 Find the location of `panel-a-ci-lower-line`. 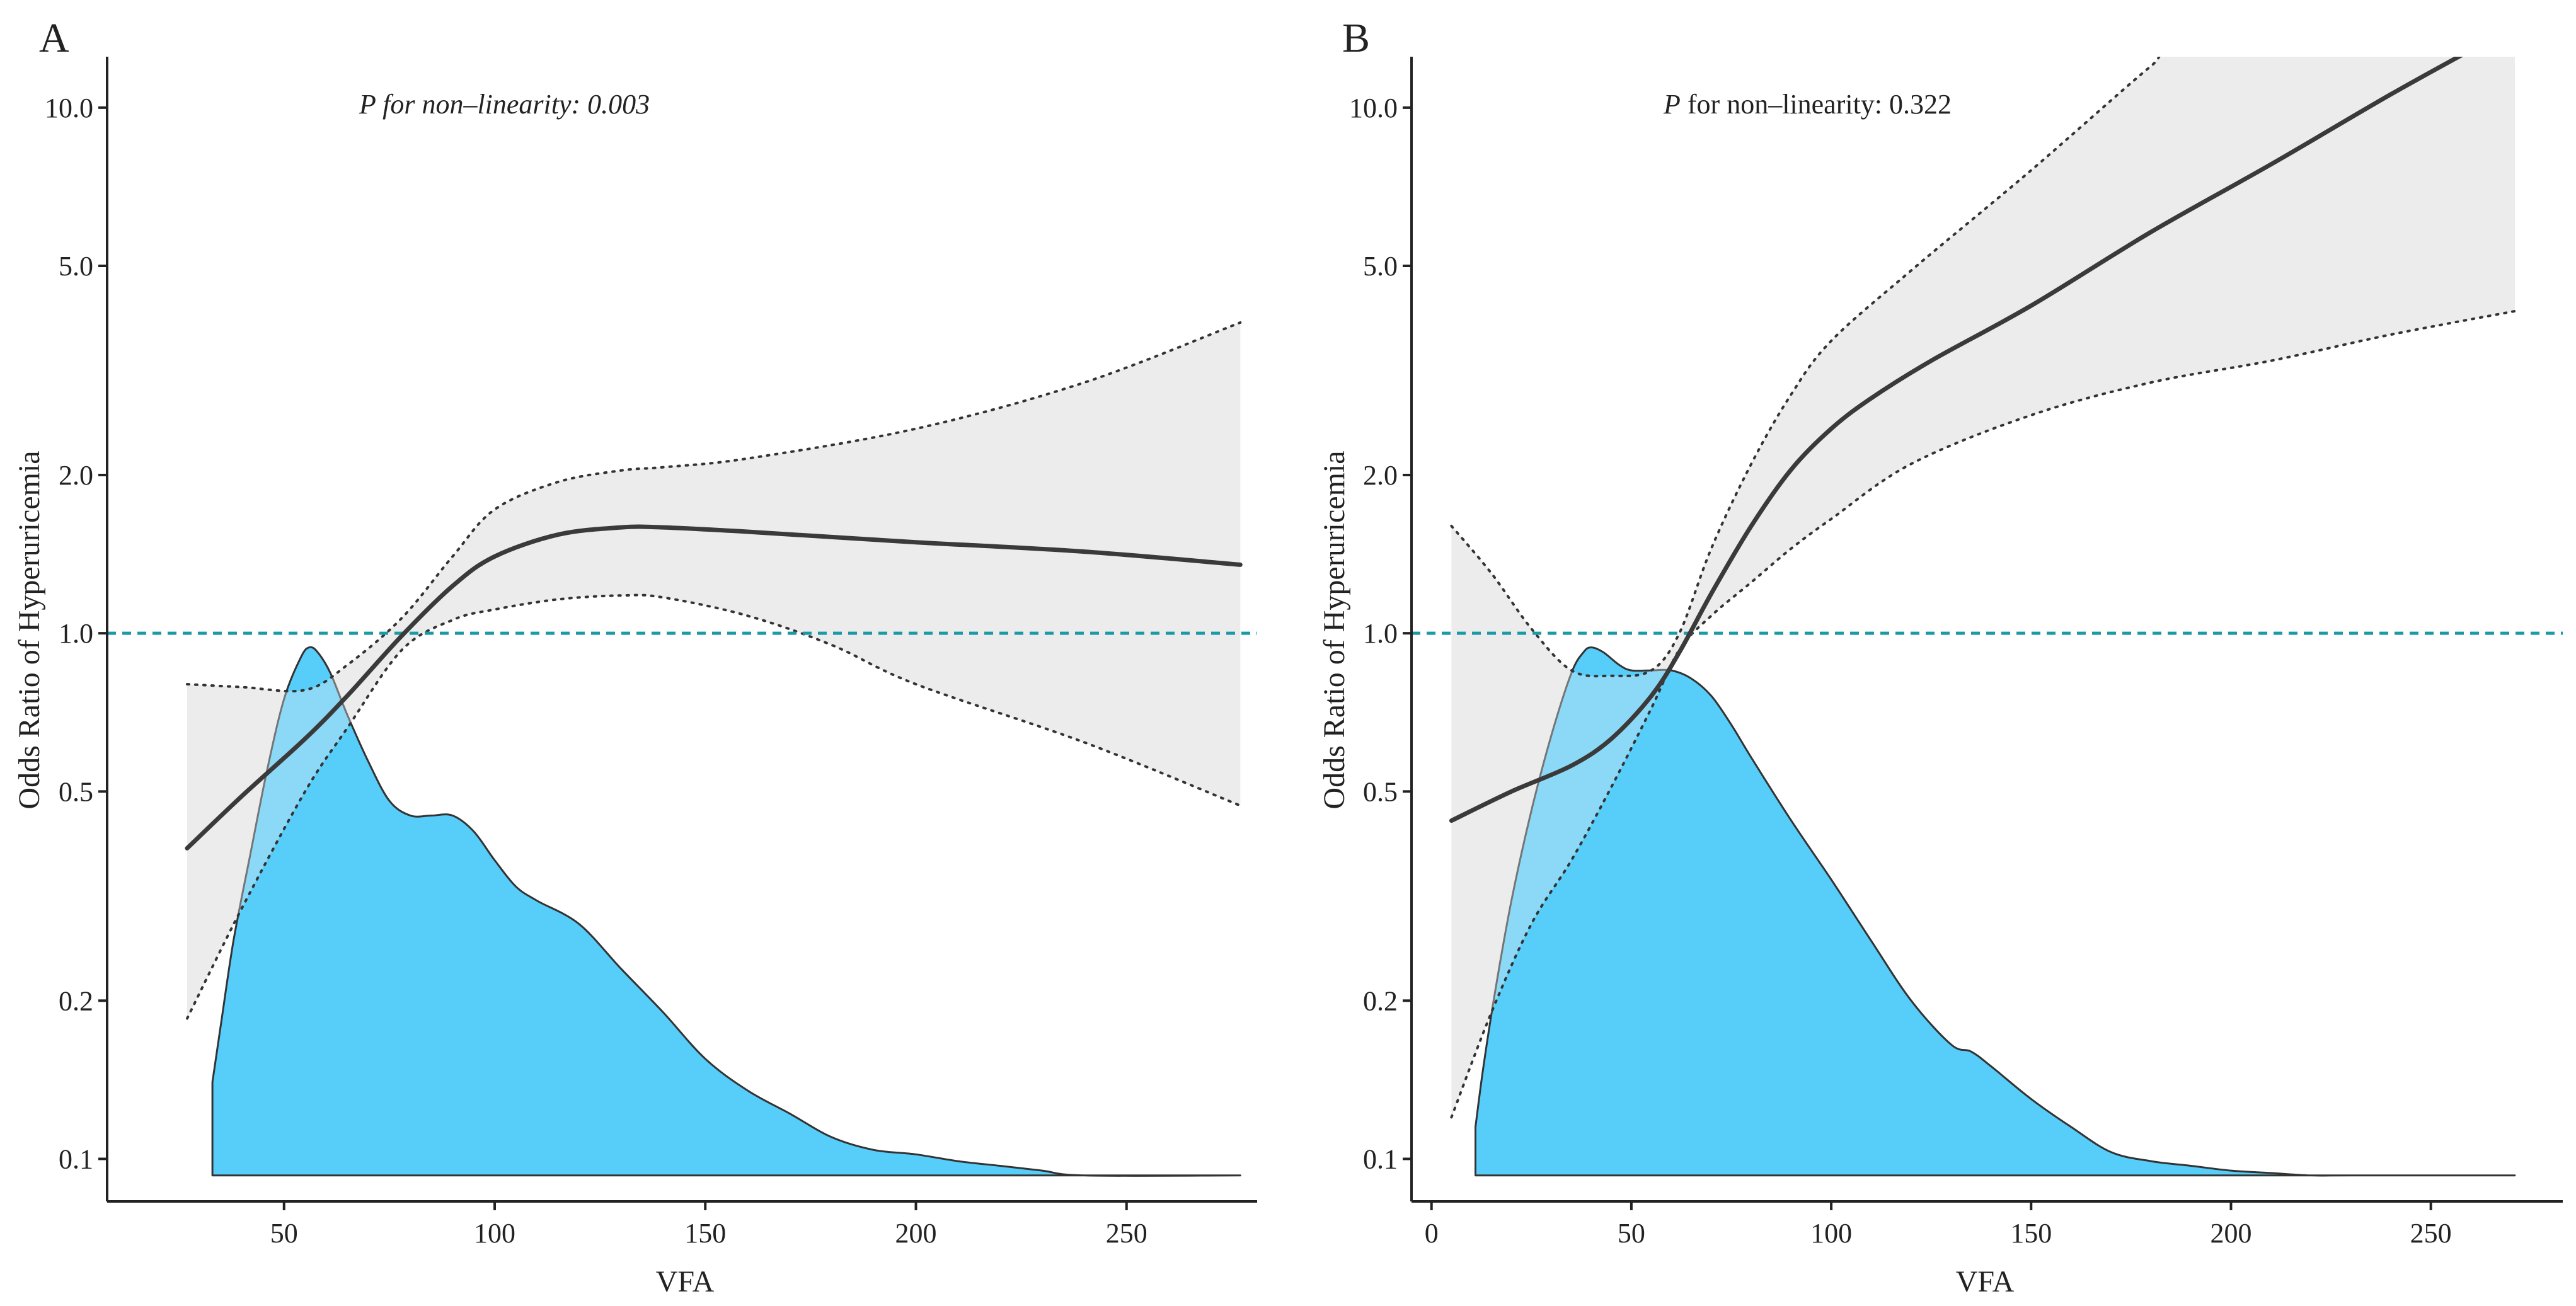

panel-a-ci-lower-line is located at coordinates (714, 806).